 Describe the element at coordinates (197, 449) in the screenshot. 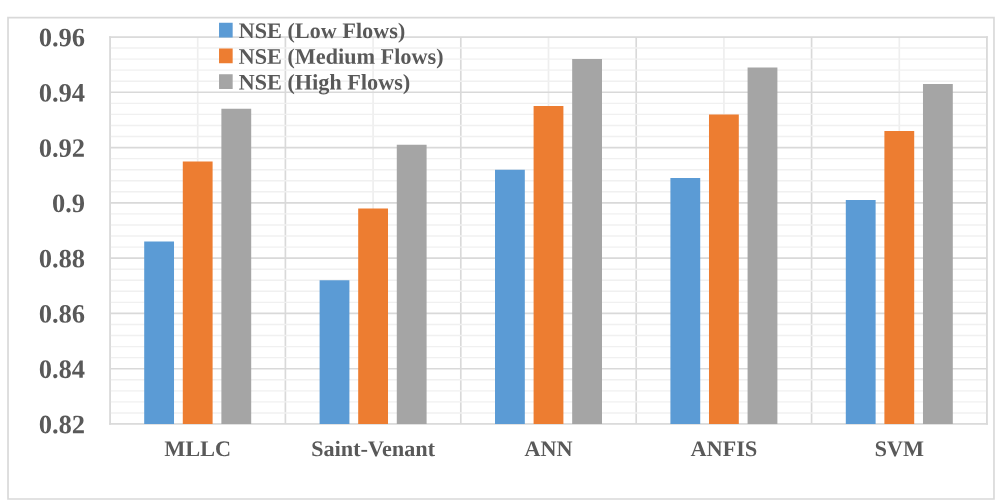

I see `x-tick-label: MLLC` at that location.